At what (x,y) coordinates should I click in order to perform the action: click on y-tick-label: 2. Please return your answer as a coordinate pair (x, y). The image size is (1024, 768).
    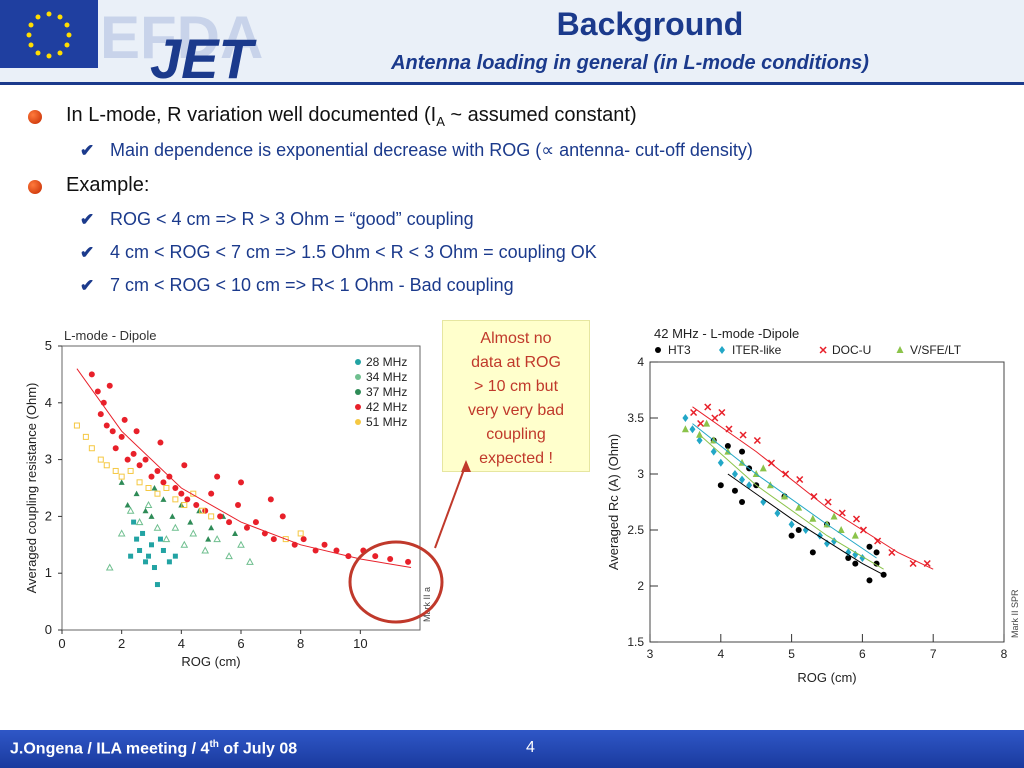
    Looking at the image, I should click on (48, 515).